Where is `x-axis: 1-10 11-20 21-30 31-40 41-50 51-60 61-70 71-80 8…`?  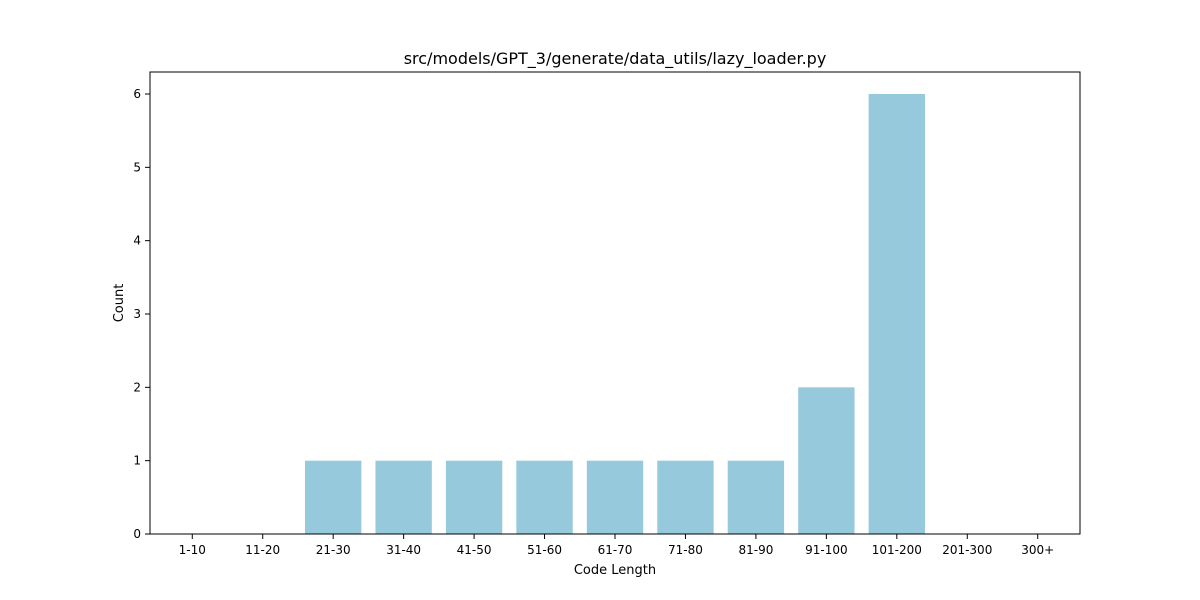
x-axis: 1-10 11-20 21-30 31-40 41-50 51-60 61-70 71-80 8… is located at coordinates (616, 545).